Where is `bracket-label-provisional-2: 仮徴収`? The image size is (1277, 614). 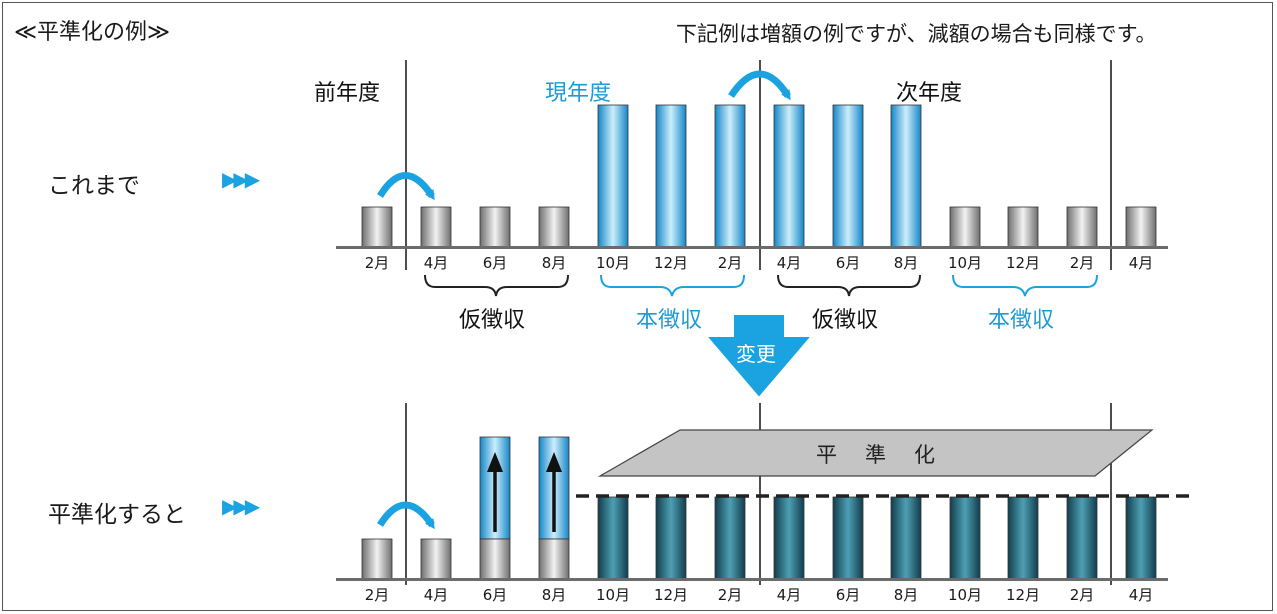
bracket-label-provisional-2: 仮徴収 is located at coordinates (845, 320).